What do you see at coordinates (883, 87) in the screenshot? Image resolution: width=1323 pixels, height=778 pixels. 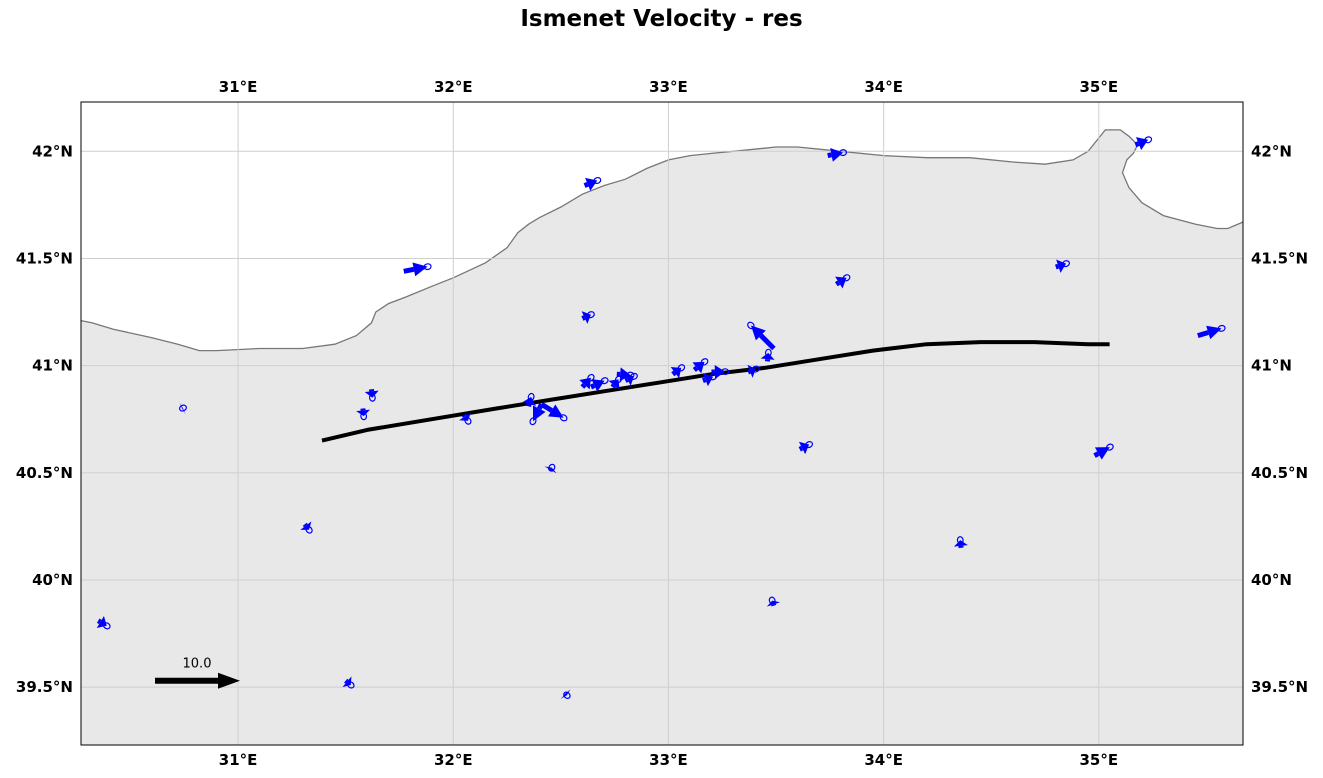 I see `lon-tick-label-top: 34°E` at bounding box center [883, 87].